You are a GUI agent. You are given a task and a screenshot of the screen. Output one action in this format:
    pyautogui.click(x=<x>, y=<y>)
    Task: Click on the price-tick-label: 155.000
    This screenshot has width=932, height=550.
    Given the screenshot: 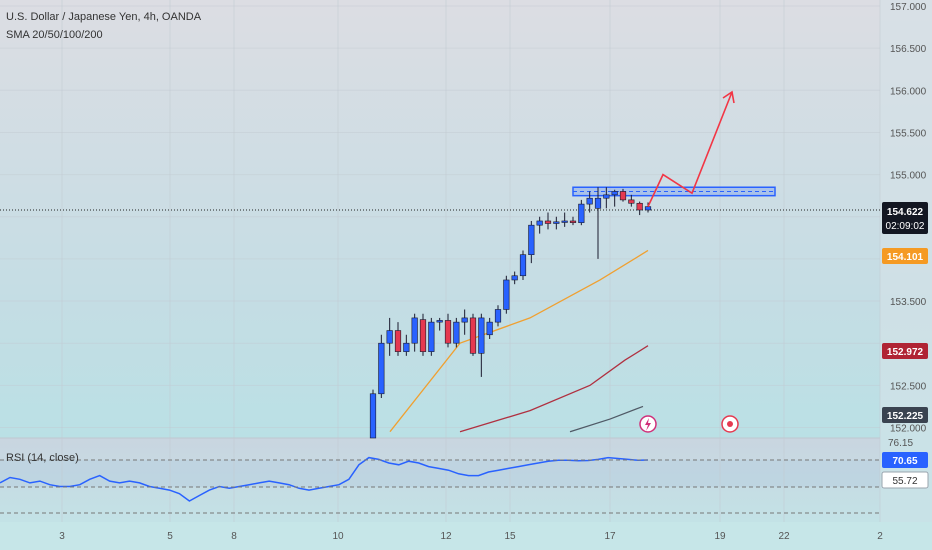 What is the action you would take?
    pyautogui.click(x=908, y=176)
    